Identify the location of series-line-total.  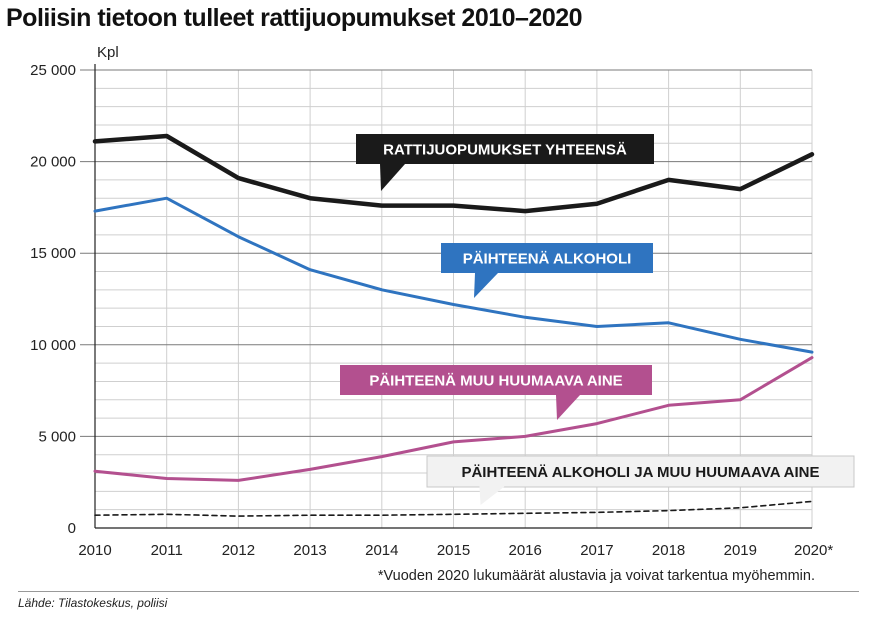
(453, 173).